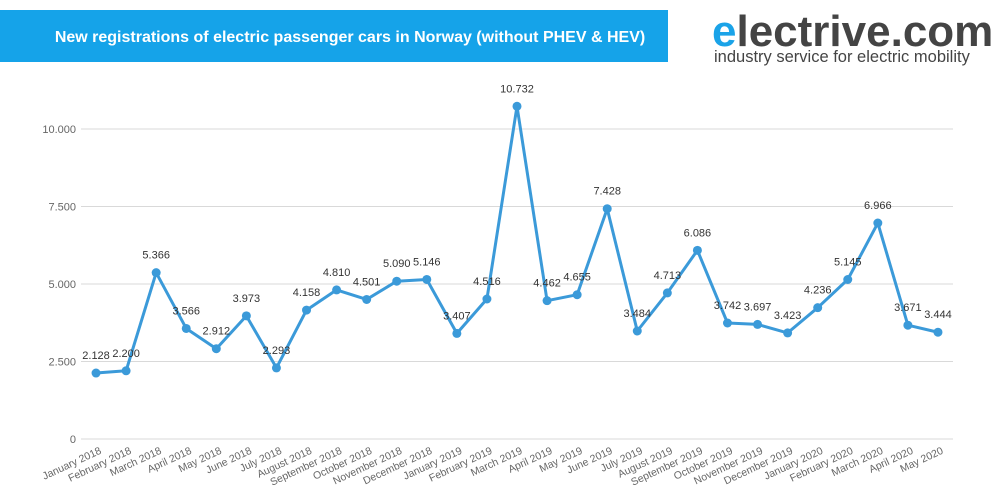 The height and width of the screenshot is (500, 1000). I want to click on data-label: 2.912, so click(217, 332).